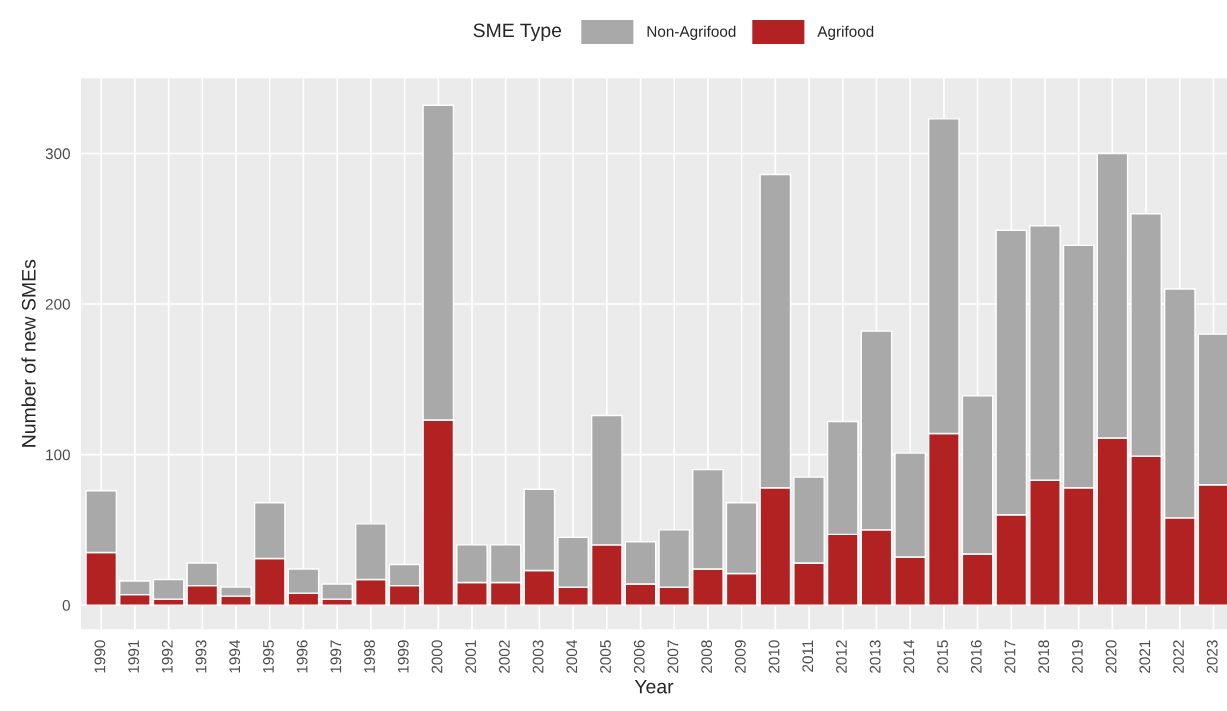 Image resolution: width=1227 pixels, height=711 pixels. What do you see at coordinates (235, 656) in the screenshot?
I see `x-tick-label: 1994` at bounding box center [235, 656].